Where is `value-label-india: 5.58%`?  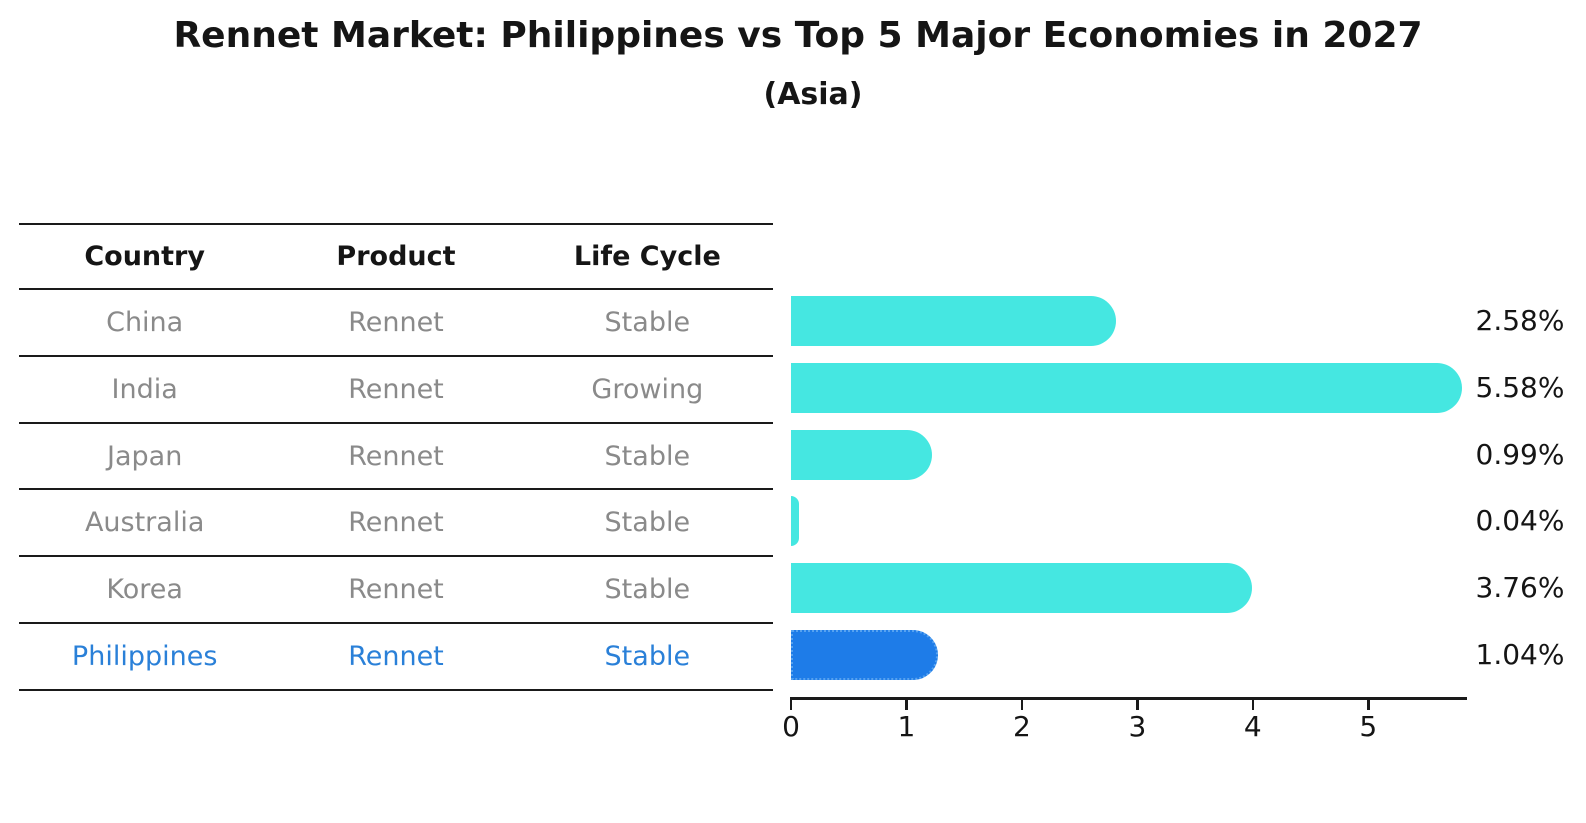 value-label-india: 5.58% is located at coordinates (1520, 387).